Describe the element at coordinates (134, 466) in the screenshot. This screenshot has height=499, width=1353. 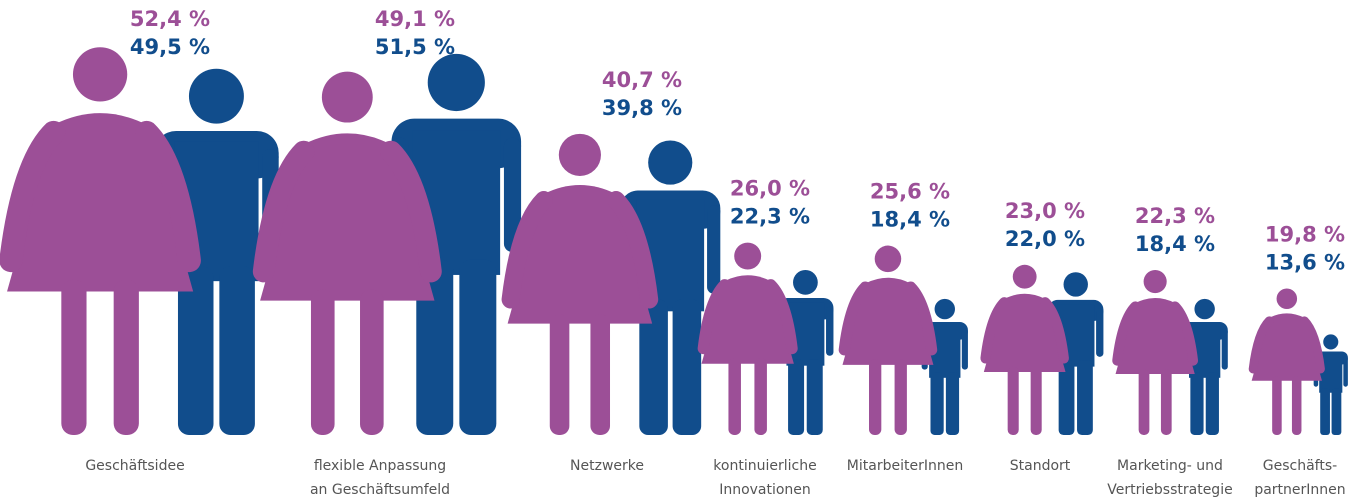
I see `category-label: Geschäftsidee` at that location.